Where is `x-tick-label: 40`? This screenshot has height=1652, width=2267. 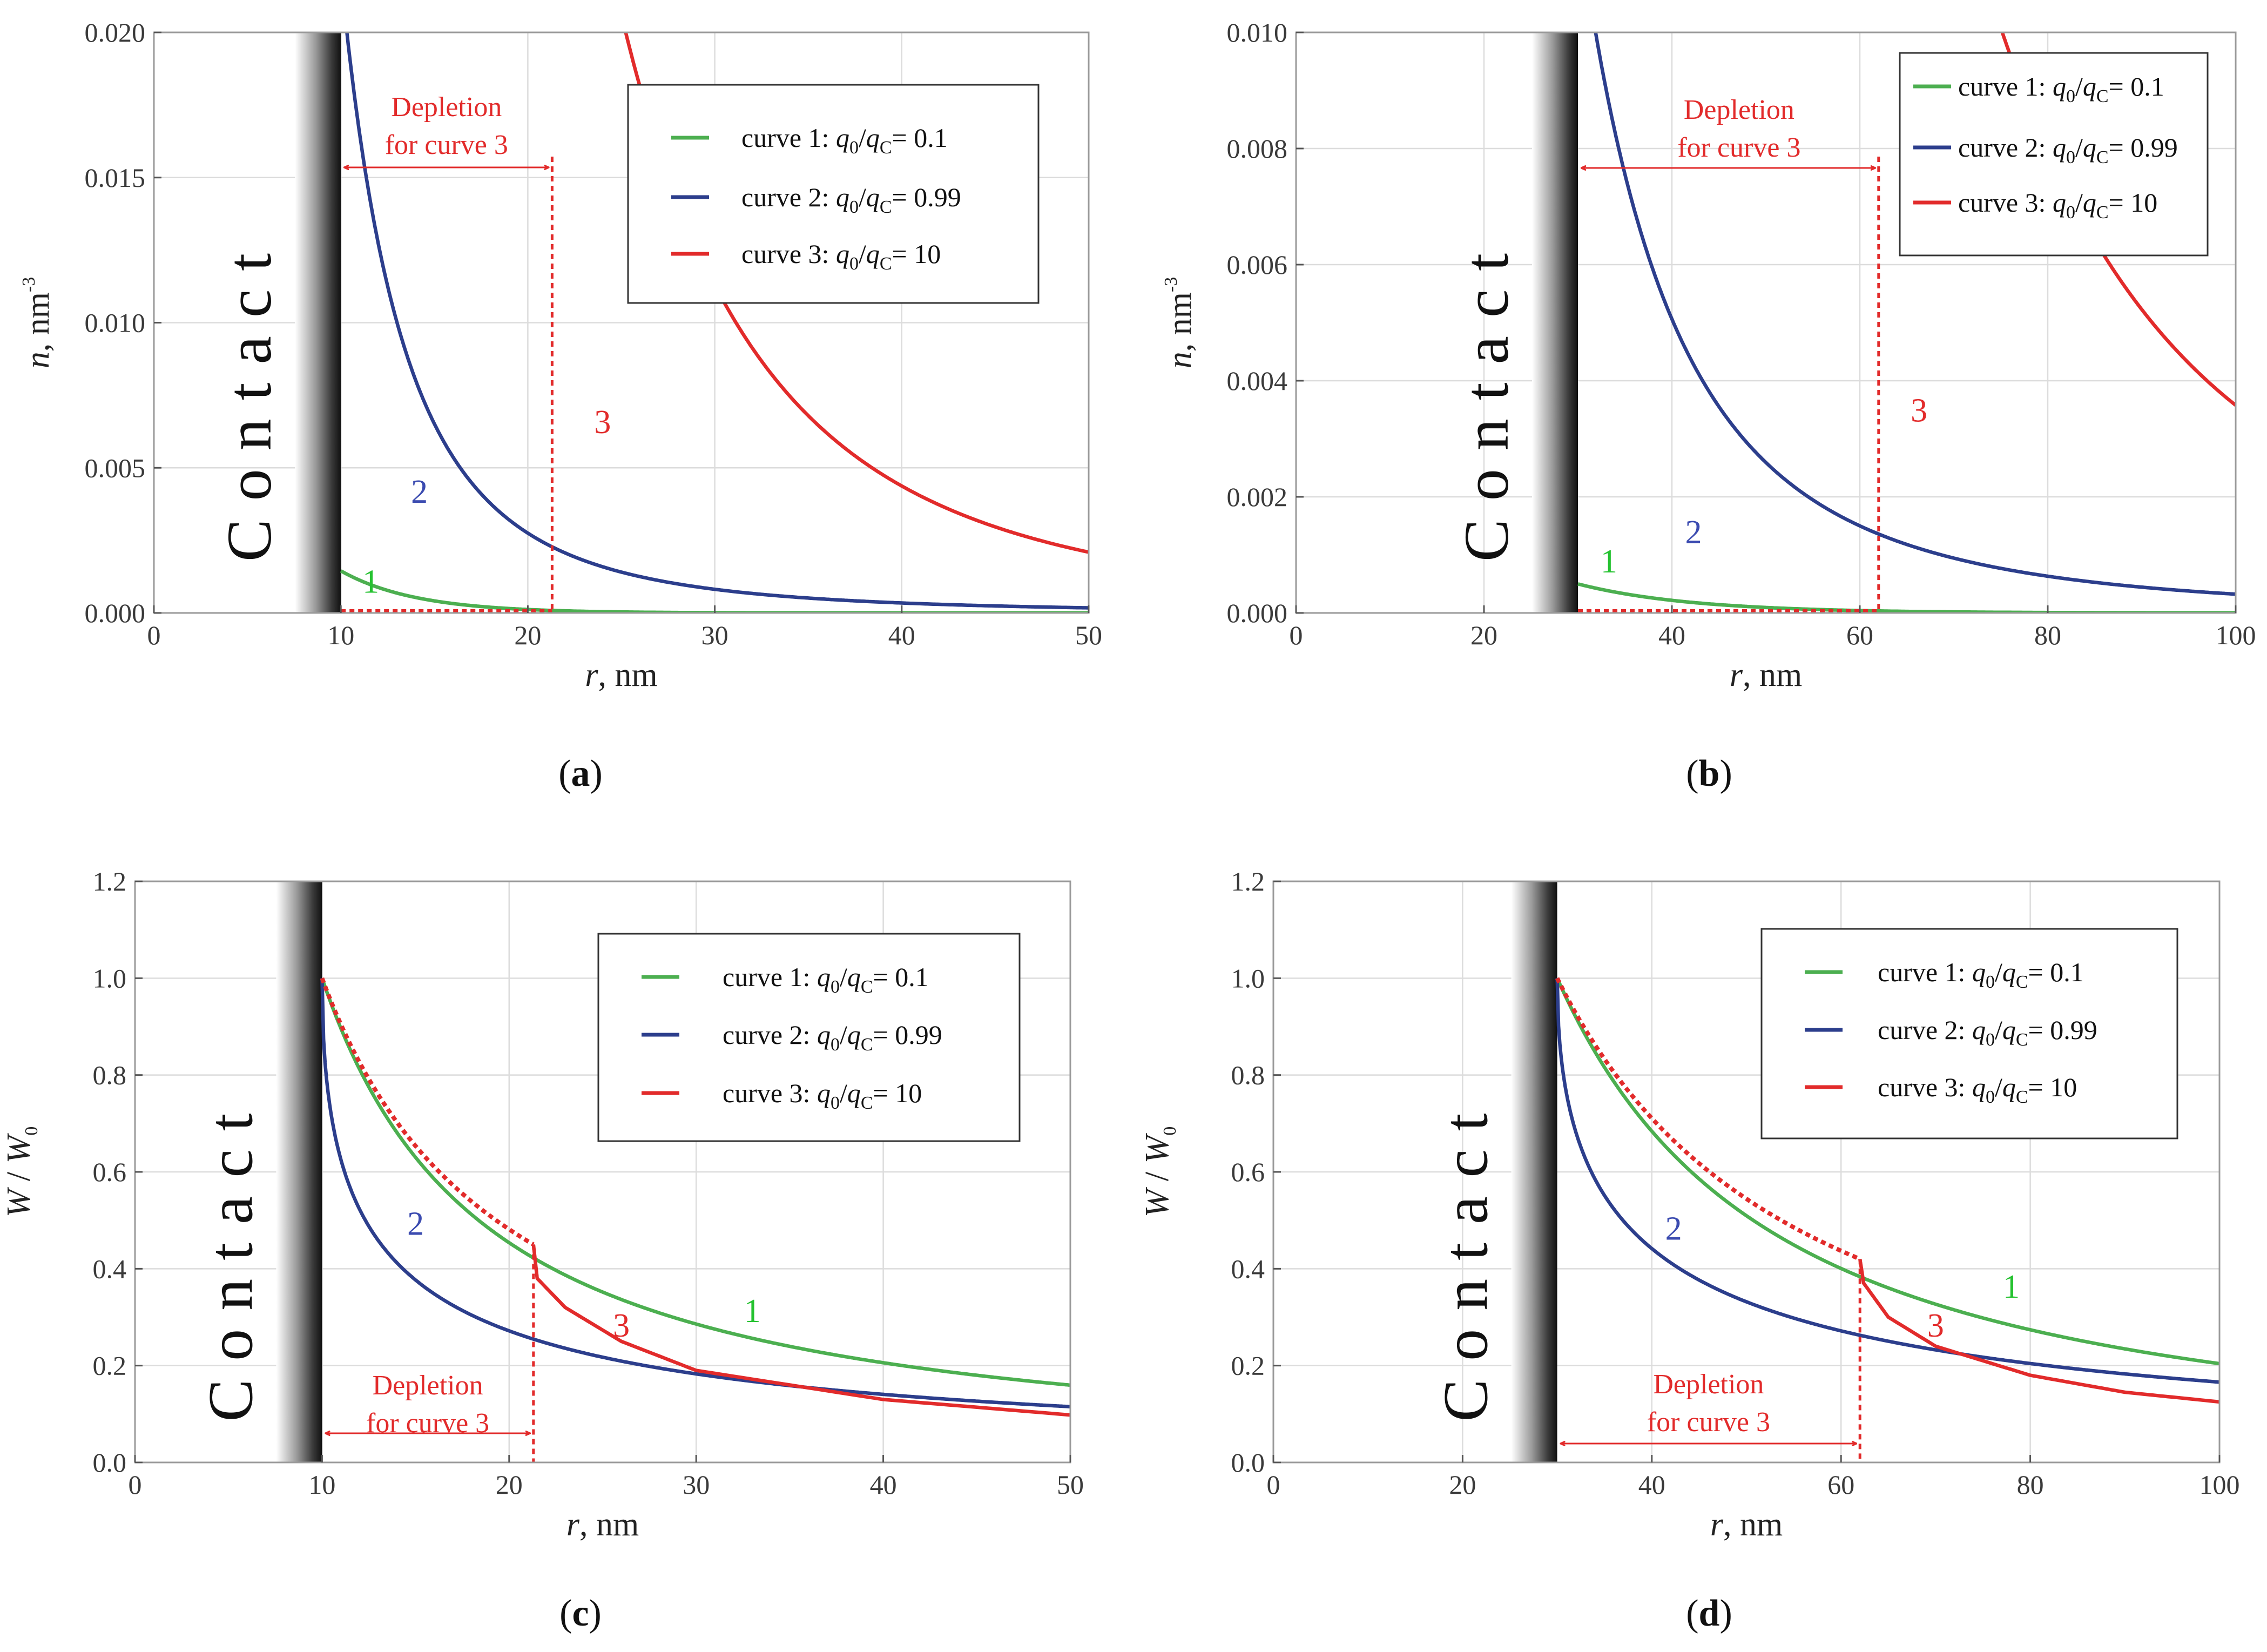
x-tick-label: 40 is located at coordinates (1651, 1485).